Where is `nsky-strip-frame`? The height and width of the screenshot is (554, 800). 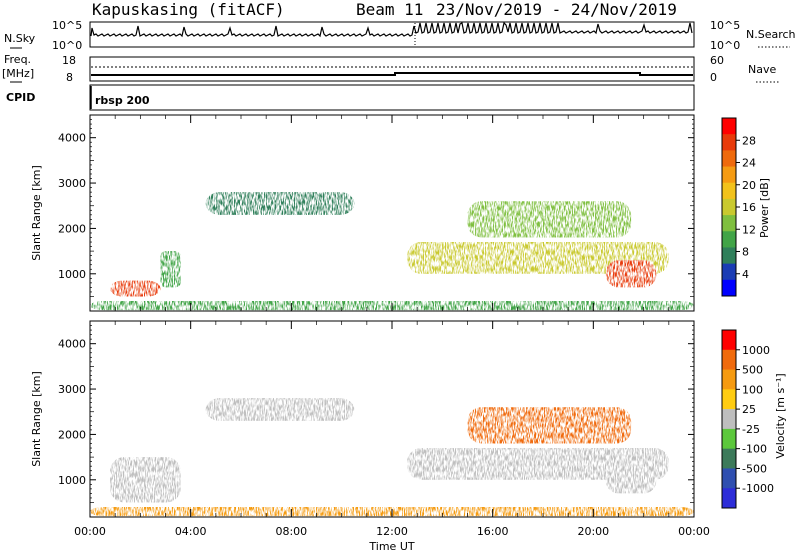
nsky-strip-frame is located at coordinates (392, 34).